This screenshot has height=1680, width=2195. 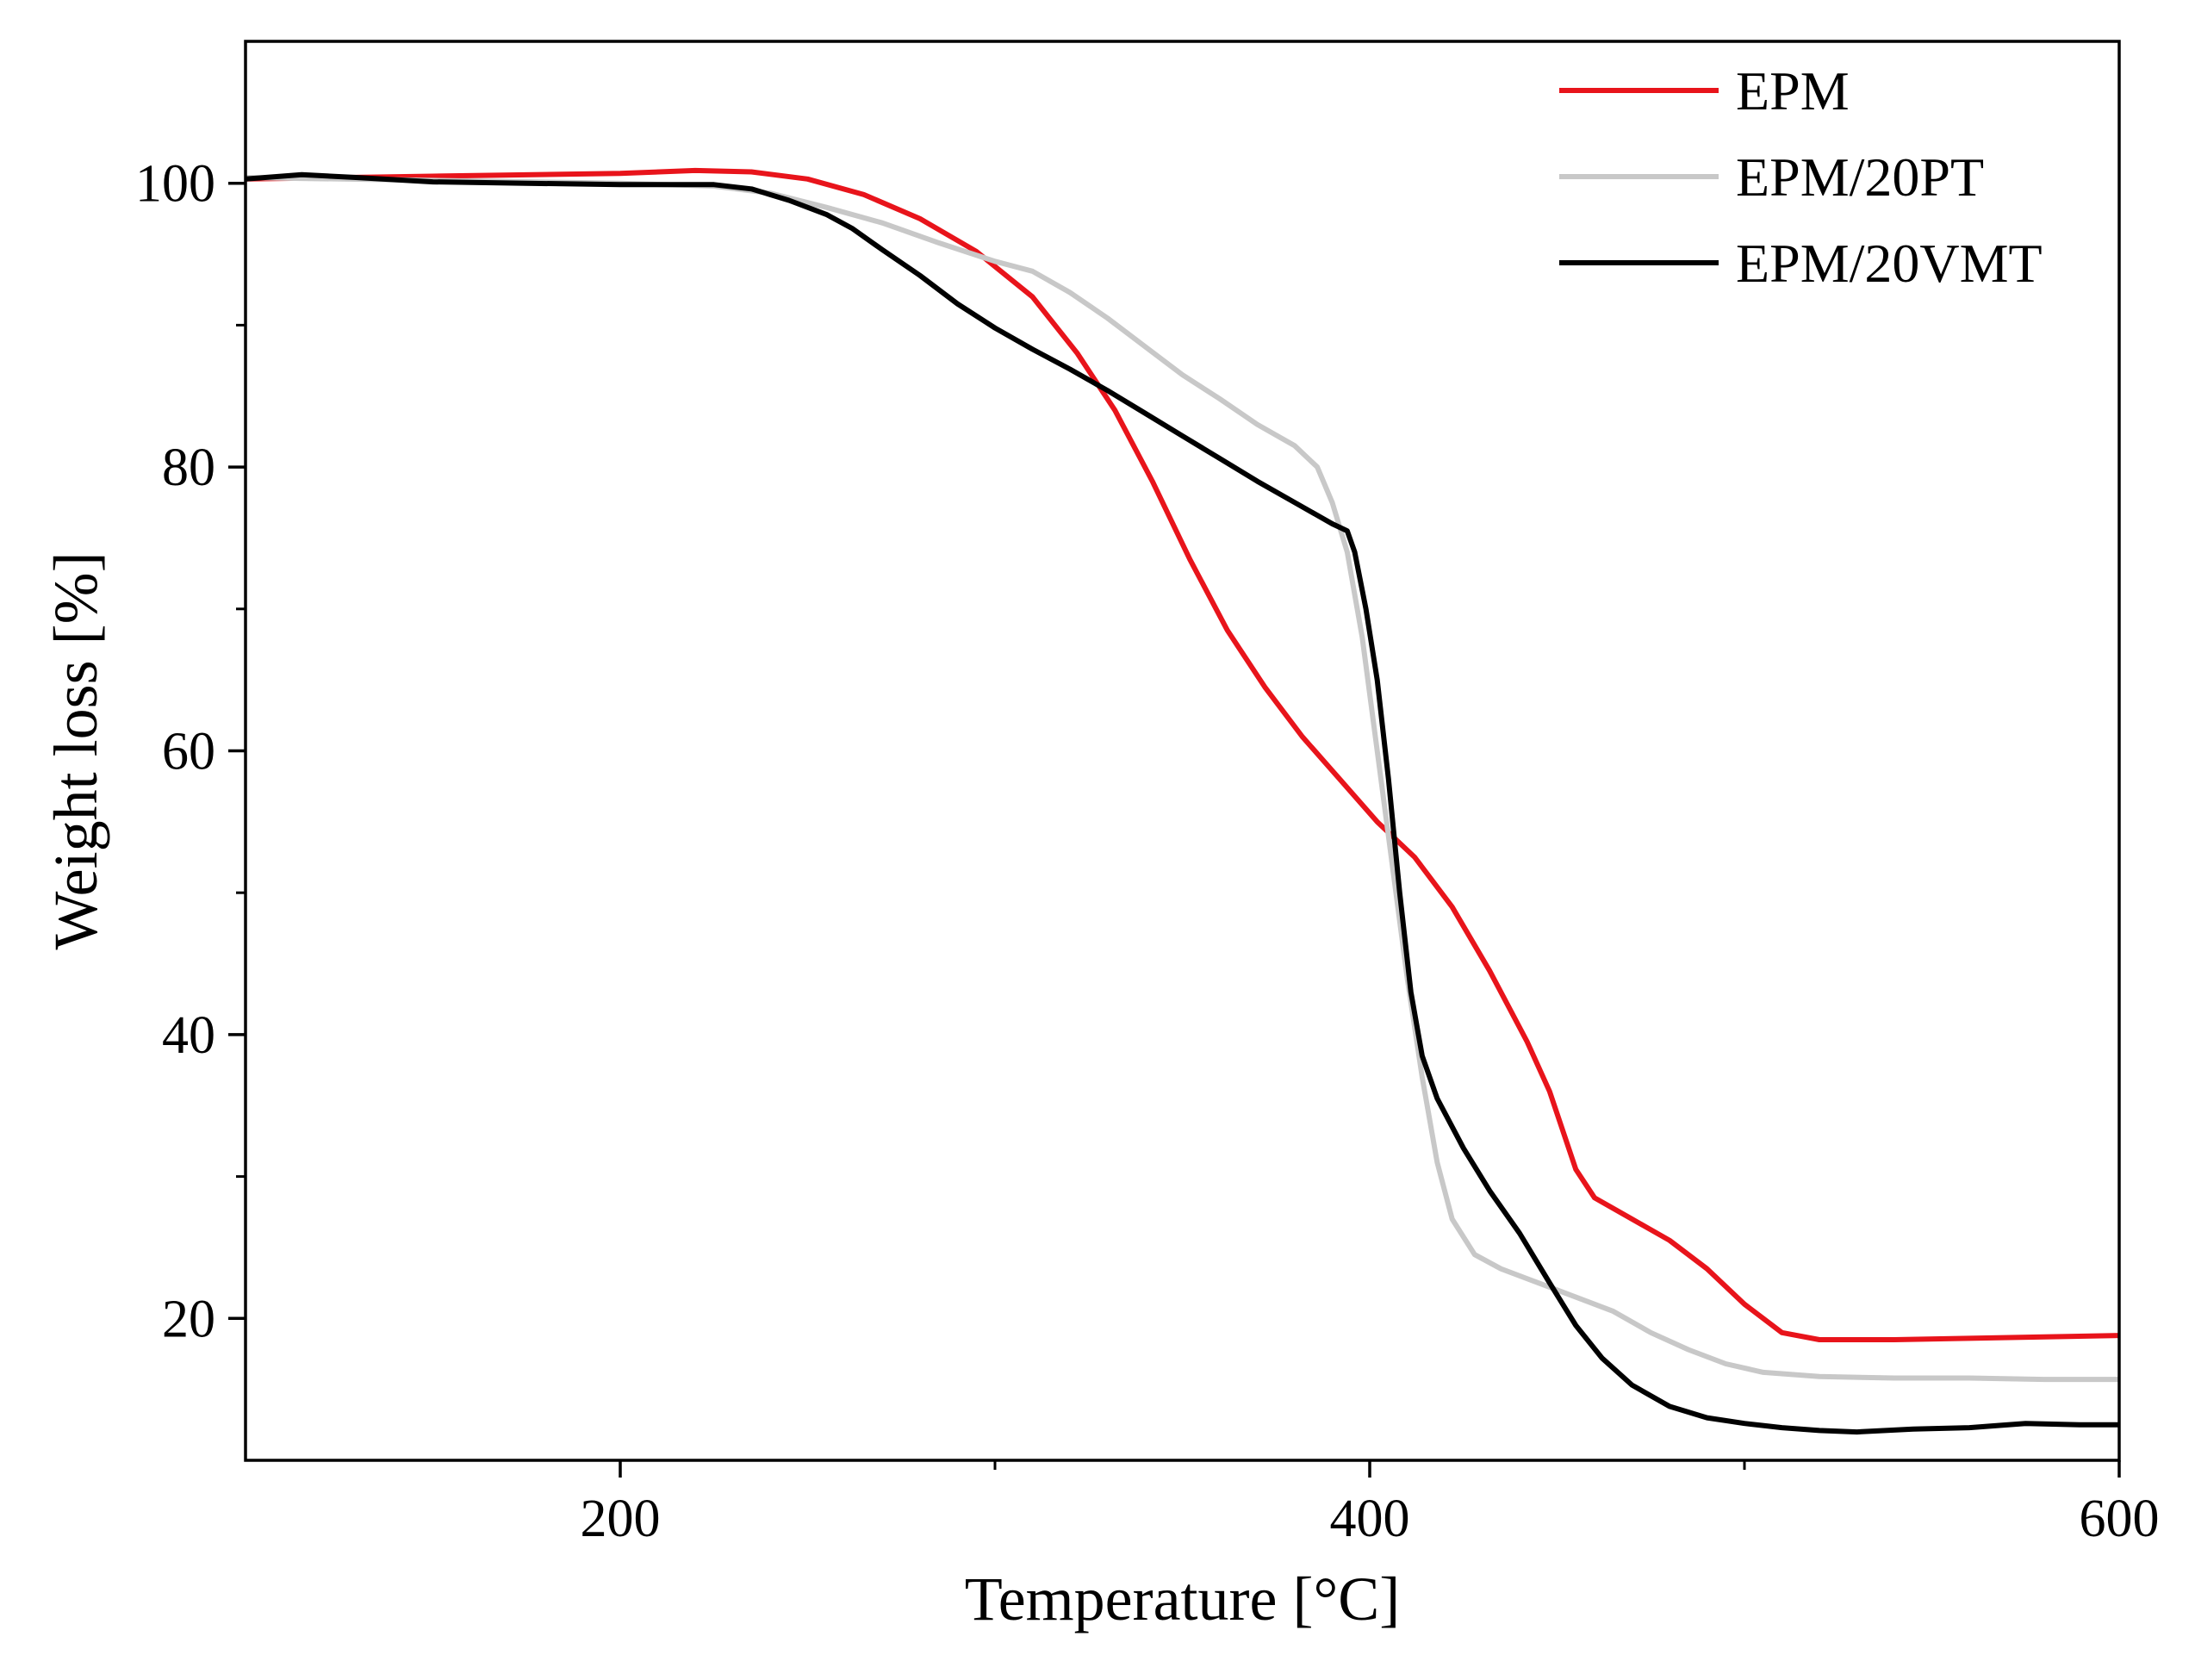 What do you see at coordinates (188, 752) in the screenshot?
I see `y-tick-label: 60` at bounding box center [188, 752].